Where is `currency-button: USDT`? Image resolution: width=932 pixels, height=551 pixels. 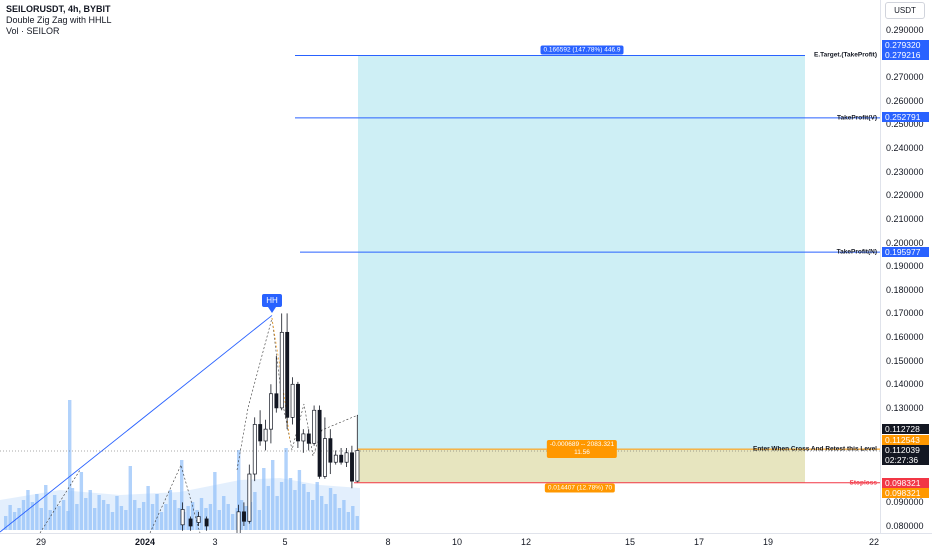
currency-button: USDT is located at coordinates (905, 10).